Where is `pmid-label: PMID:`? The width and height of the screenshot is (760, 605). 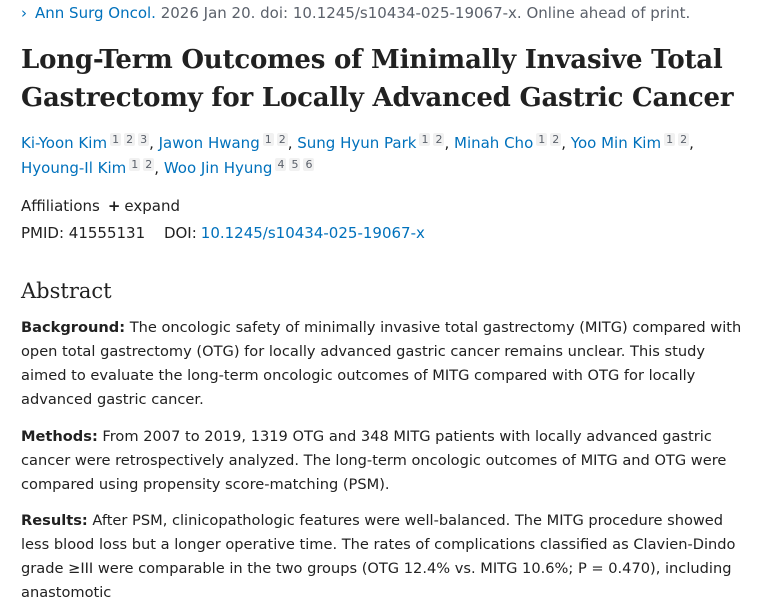
pmid-label: PMID: is located at coordinates (43, 233).